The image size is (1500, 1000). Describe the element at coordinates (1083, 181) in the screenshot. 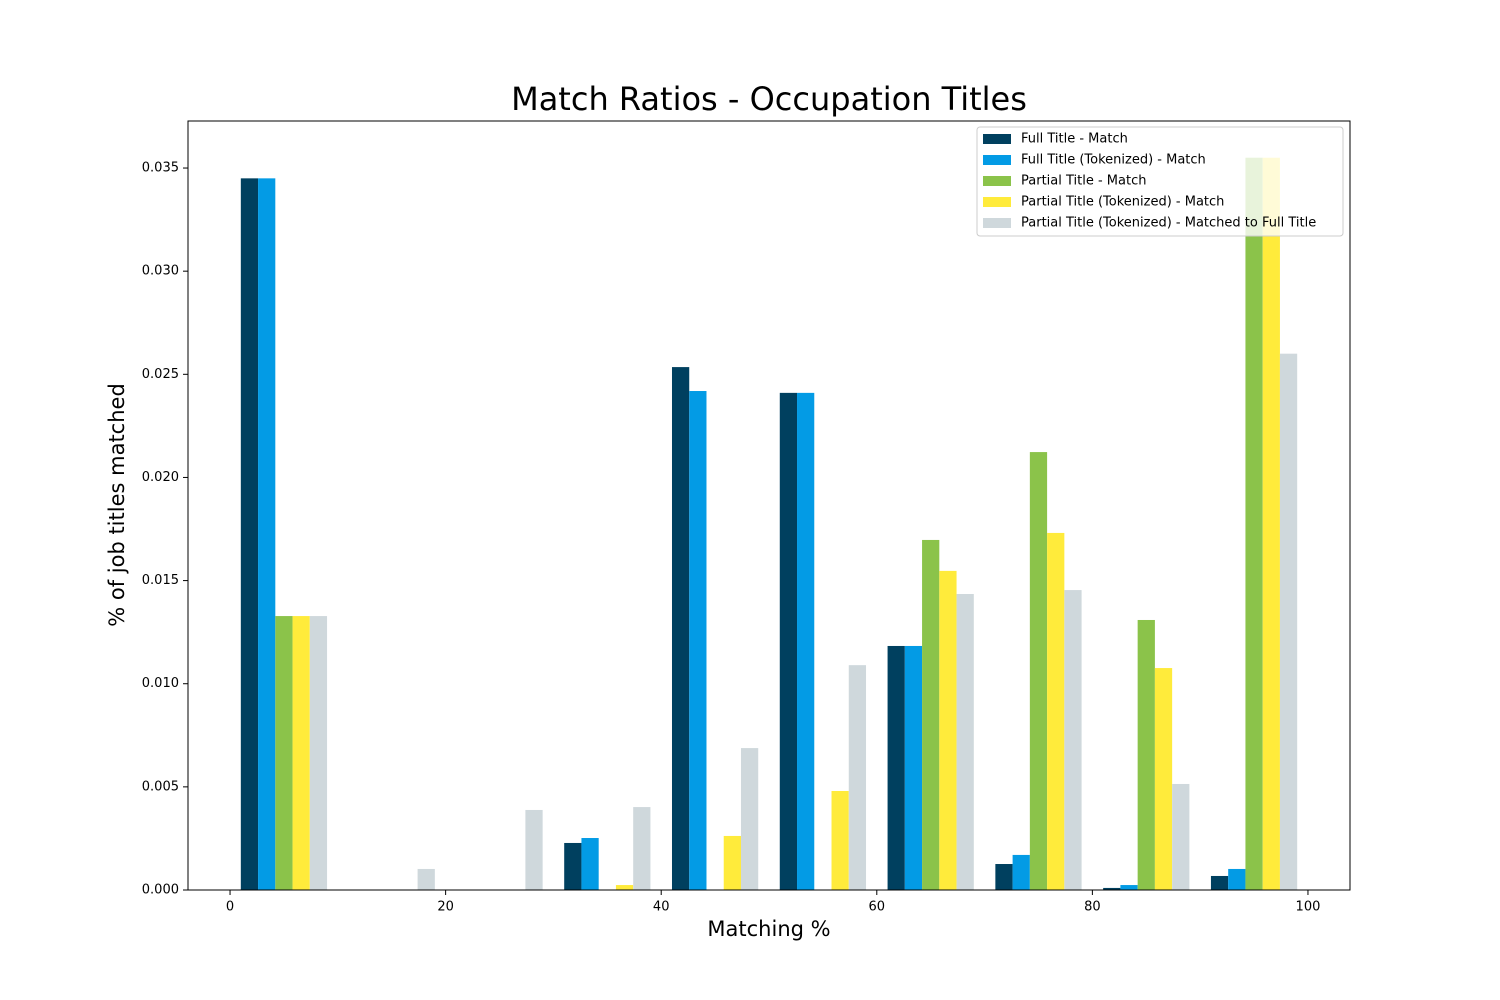

I see `legend-label: Partial Title - Match` at that location.